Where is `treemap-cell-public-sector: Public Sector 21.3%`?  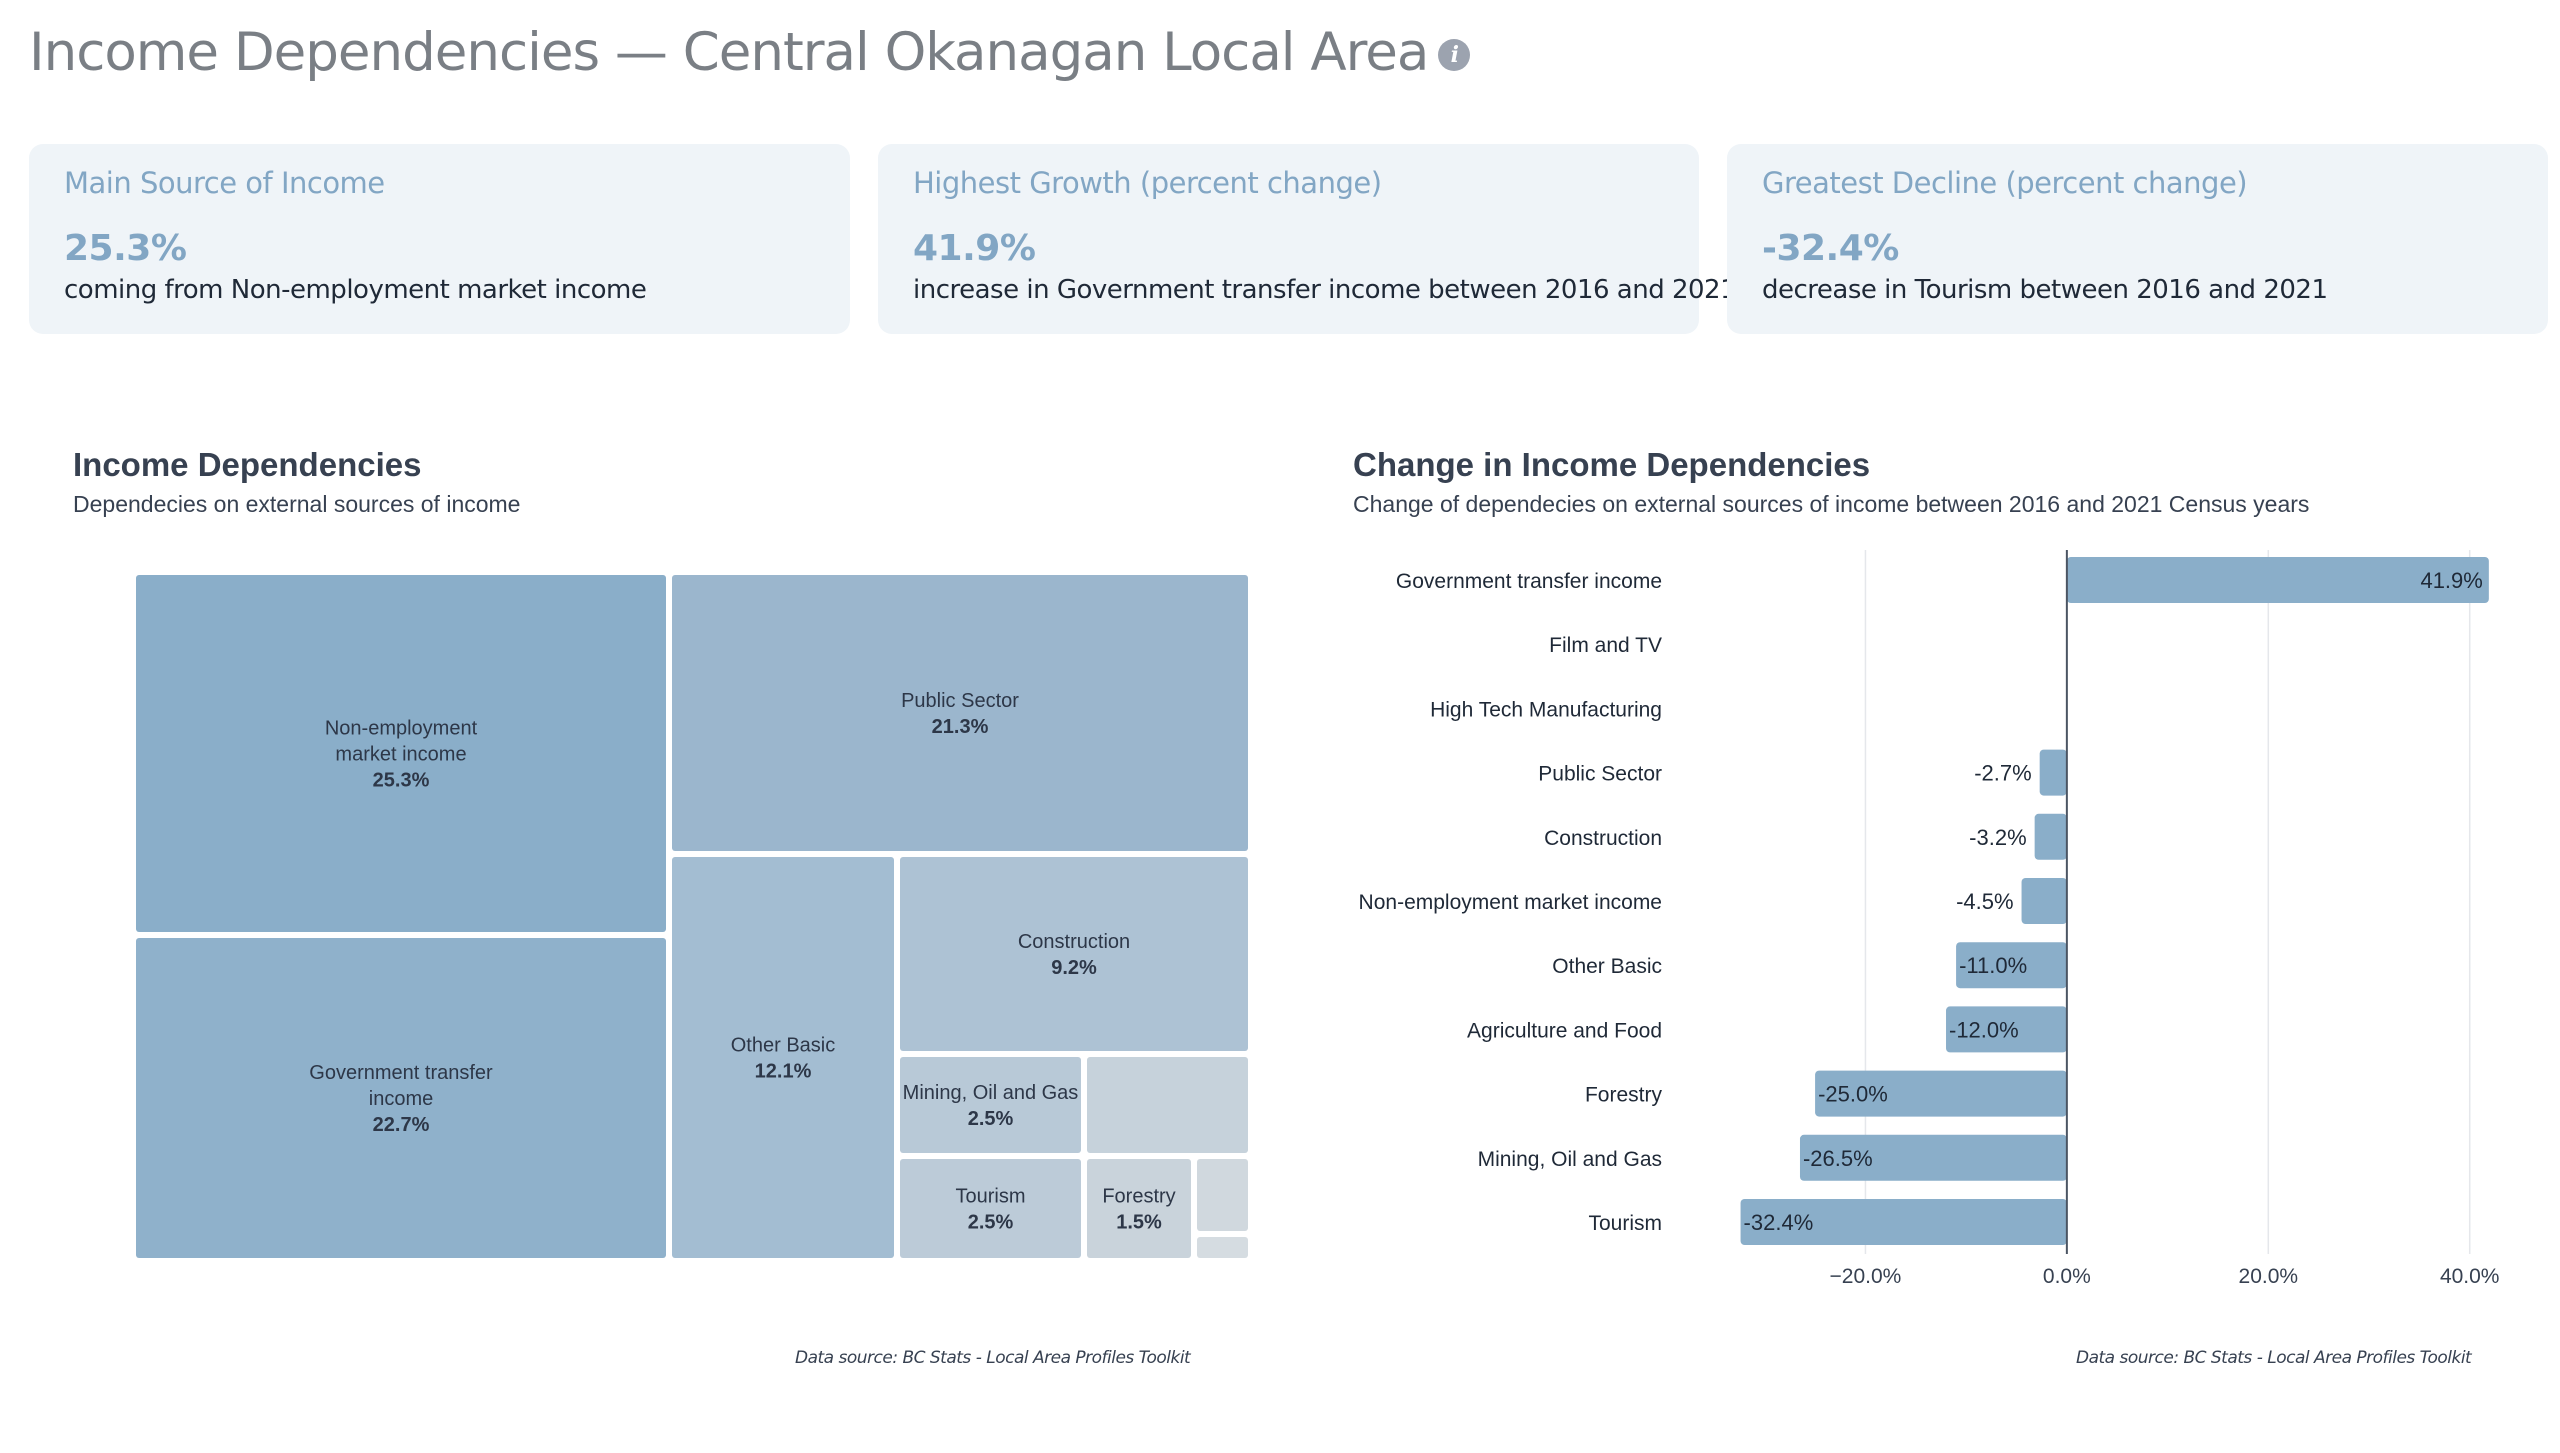
treemap-cell-public-sector: Public Sector 21.3% is located at coordinates (960, 713).